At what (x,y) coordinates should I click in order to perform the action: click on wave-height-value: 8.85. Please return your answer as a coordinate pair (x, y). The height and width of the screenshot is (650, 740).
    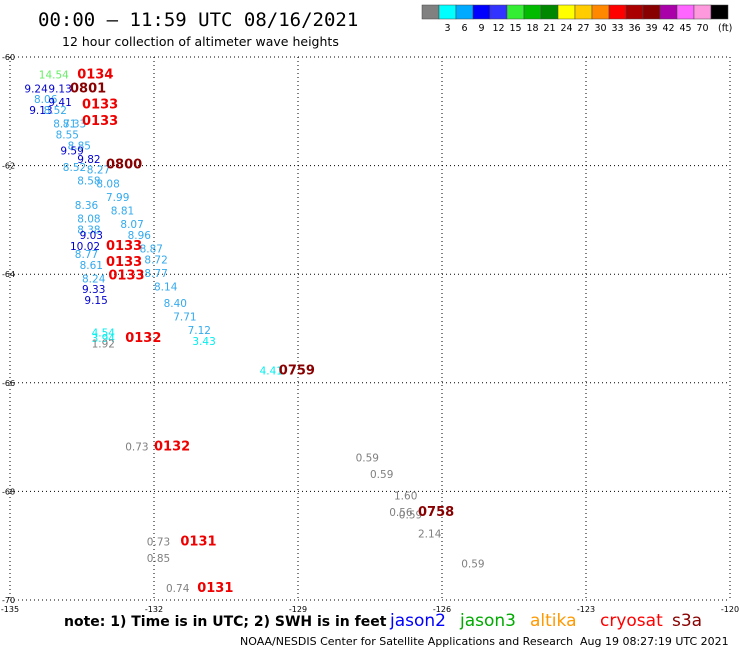
    Looking at the image, I should click on (79, 146).